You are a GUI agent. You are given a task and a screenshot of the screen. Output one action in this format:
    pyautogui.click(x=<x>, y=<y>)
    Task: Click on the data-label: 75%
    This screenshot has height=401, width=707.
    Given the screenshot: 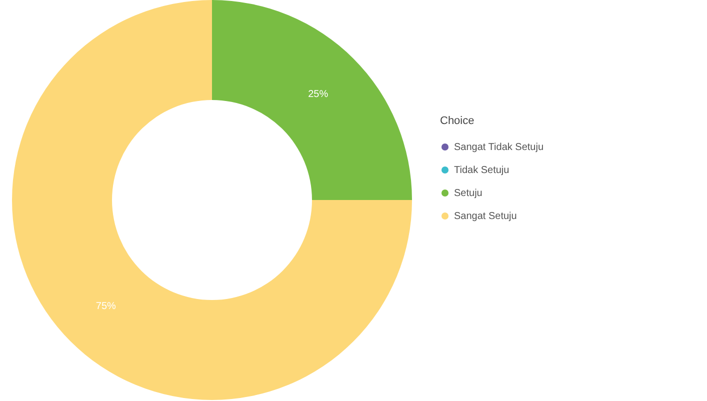 What is the action you would take?
    pyautogui.click(x=106, y=306)
    